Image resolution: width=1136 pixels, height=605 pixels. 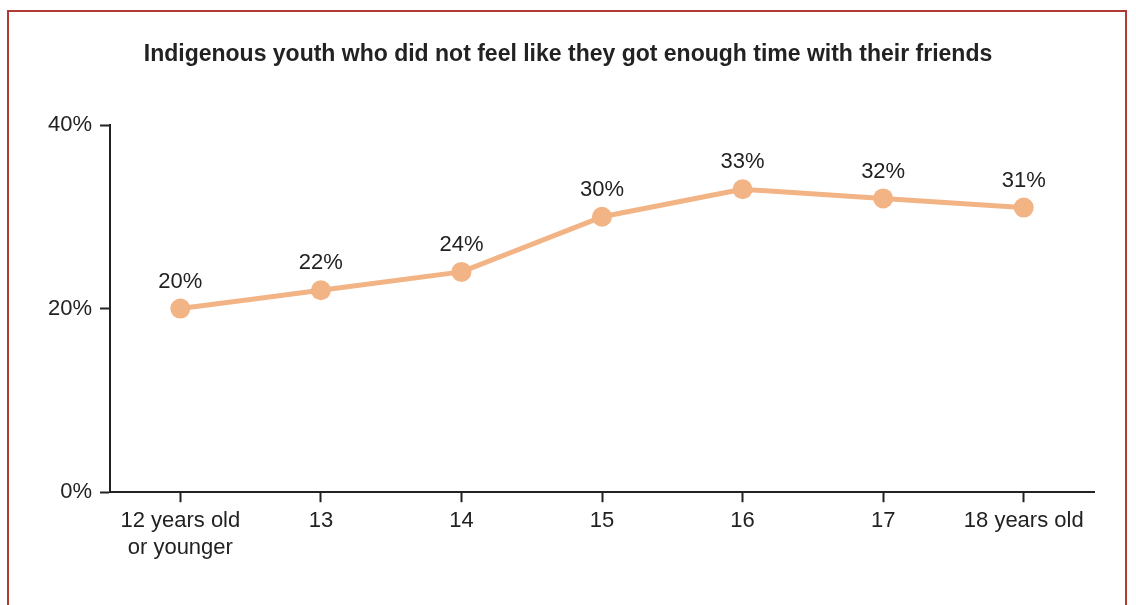 I want to click on data-label: 20%, so click(x=180, y=280).